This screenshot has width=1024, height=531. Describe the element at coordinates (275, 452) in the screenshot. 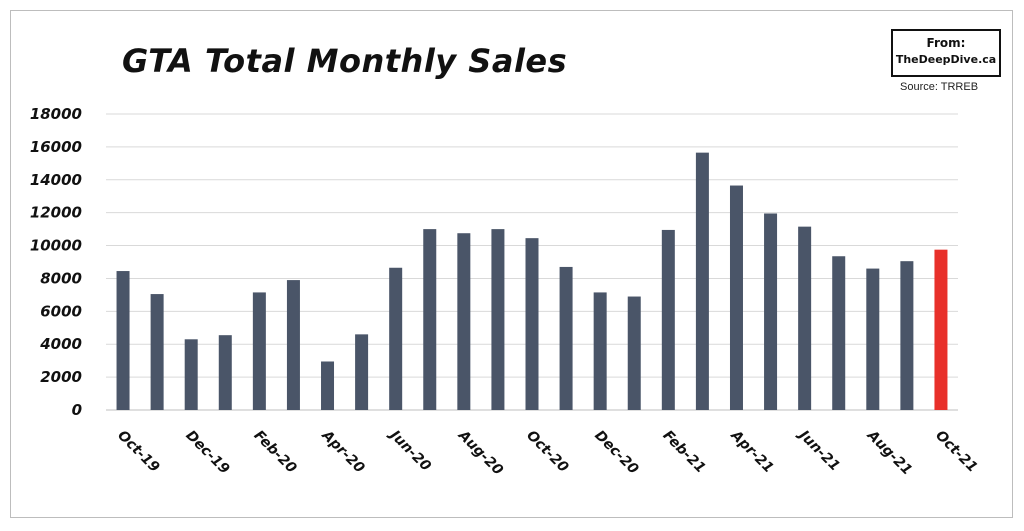

I see `x-tick-label: Feb-20` at that location.